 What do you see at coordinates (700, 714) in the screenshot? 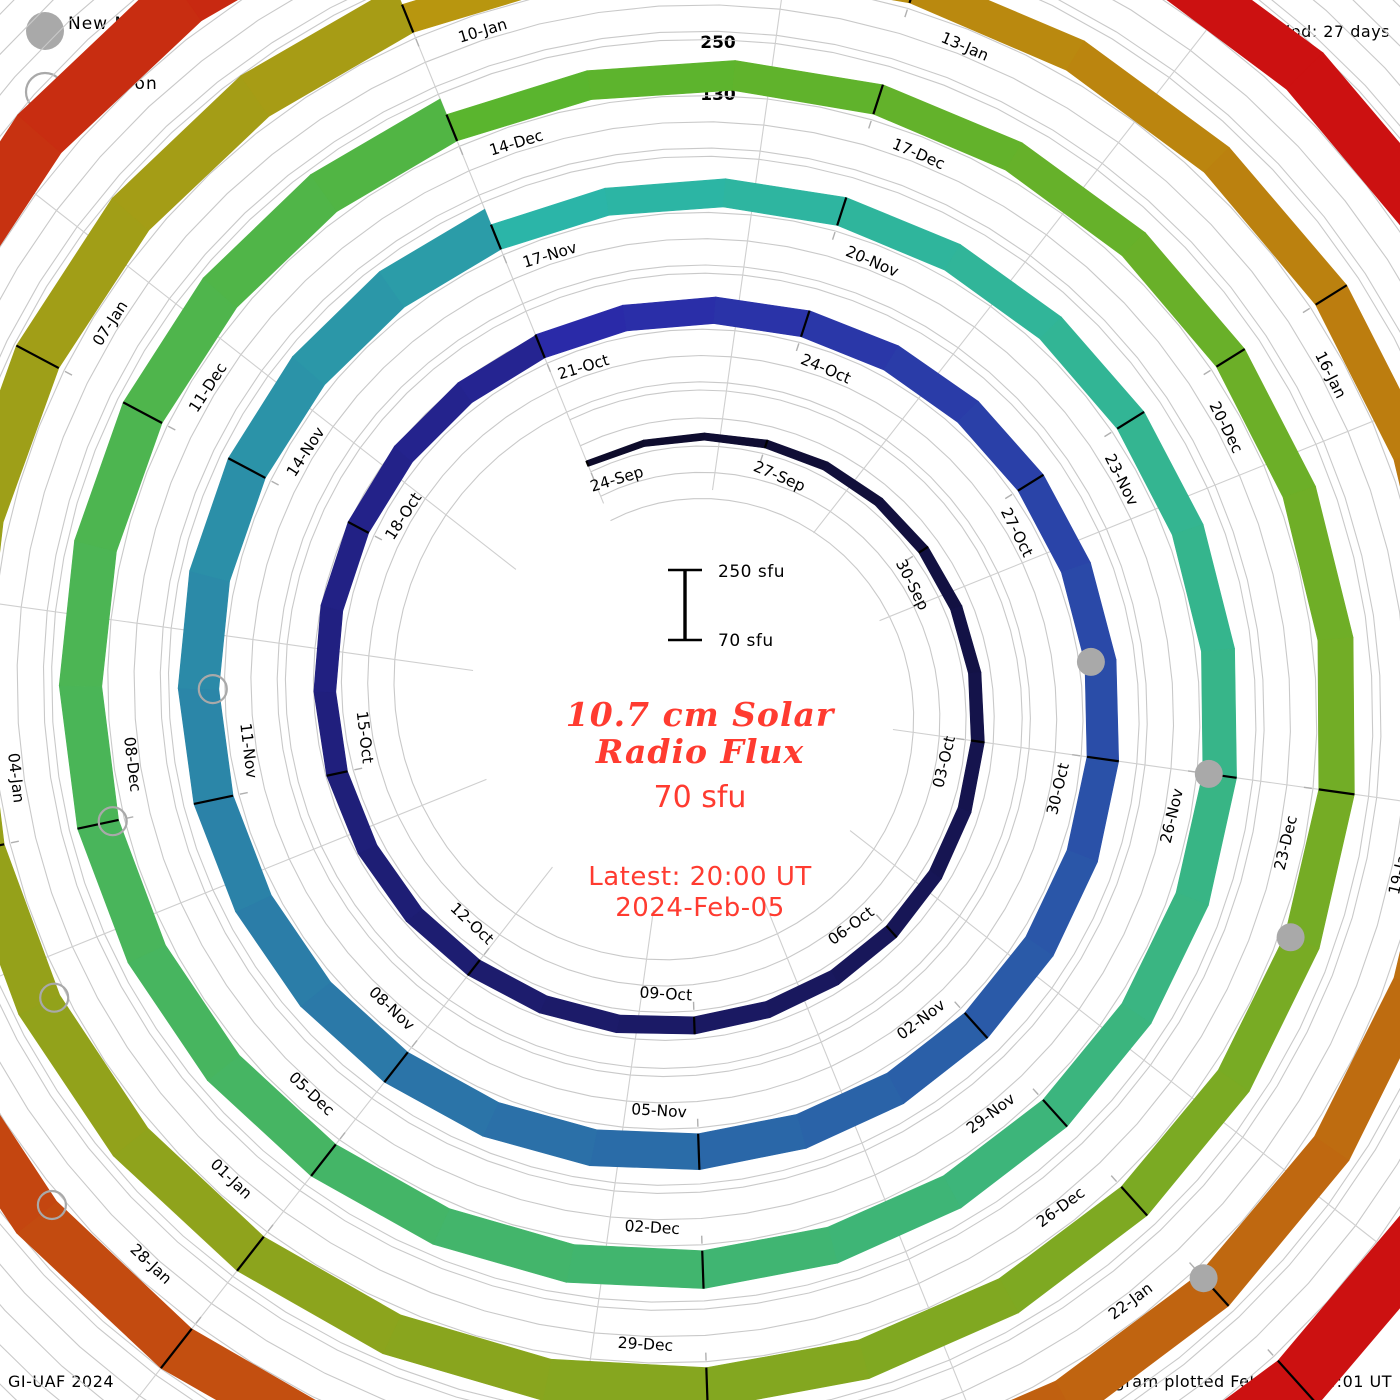
I see `page-title-line1: 10.7 cm Solar` at bounding box center [700, 714].